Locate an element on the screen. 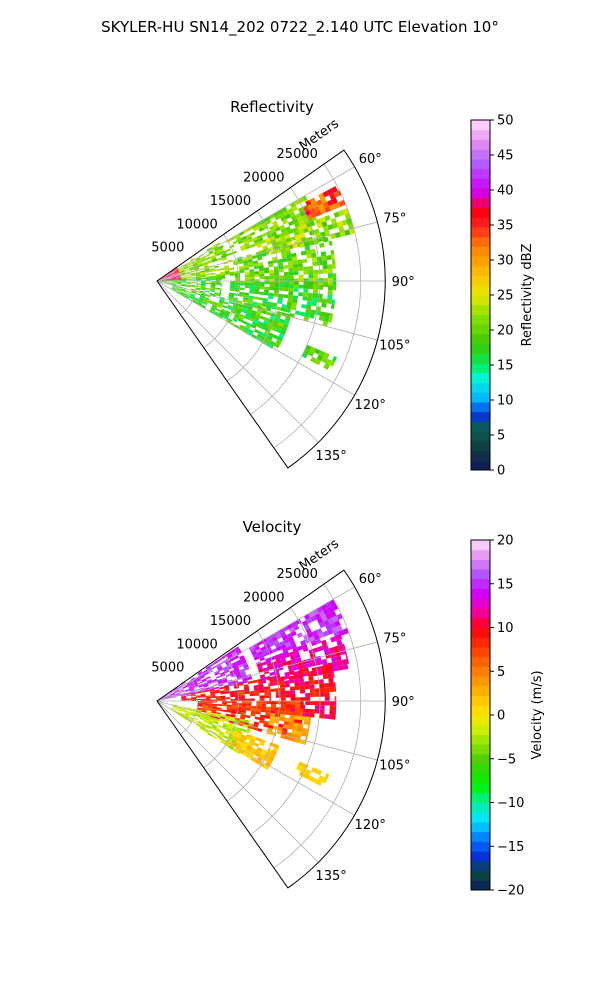 Image resolution: width=600 pixels, height=1000 pixels. colorbar-tick-label: −20 is located at coordinates (510, 891).